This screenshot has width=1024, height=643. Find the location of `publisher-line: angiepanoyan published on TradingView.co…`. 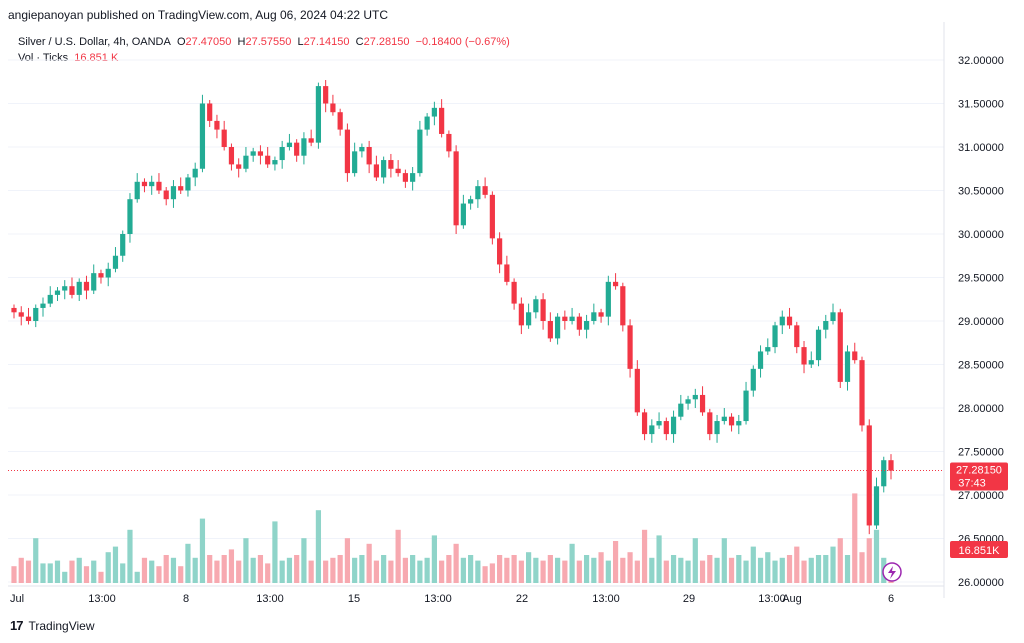

publisher-line: angiepanoyan published on TradingView.co… is located at coordinates (198, 15).